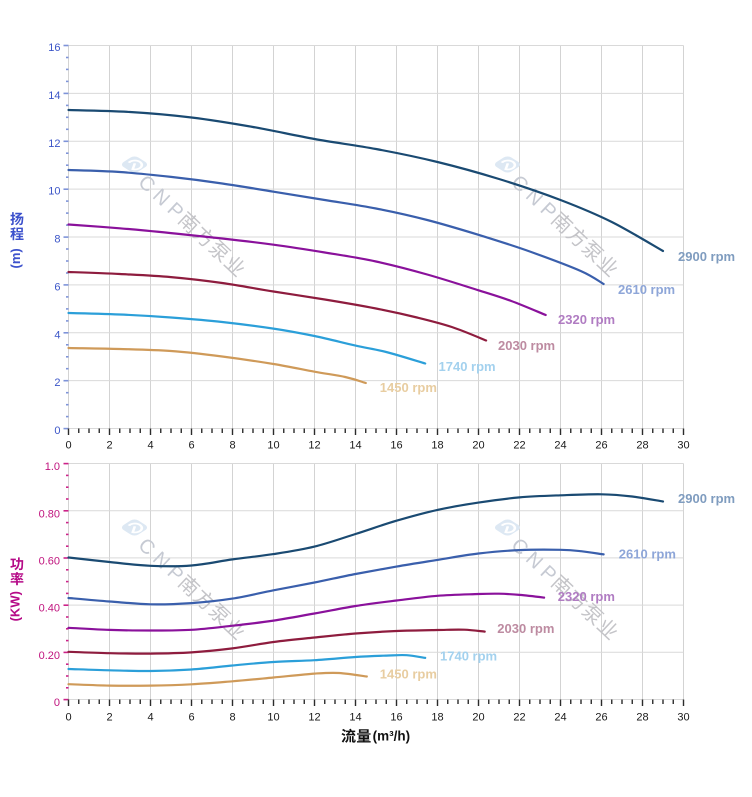 The height and width of the screenshot is (797, 752). Describe the element at coordinates (52, 467) in the screenshot. I see `svg-text: 1.0` at that location.